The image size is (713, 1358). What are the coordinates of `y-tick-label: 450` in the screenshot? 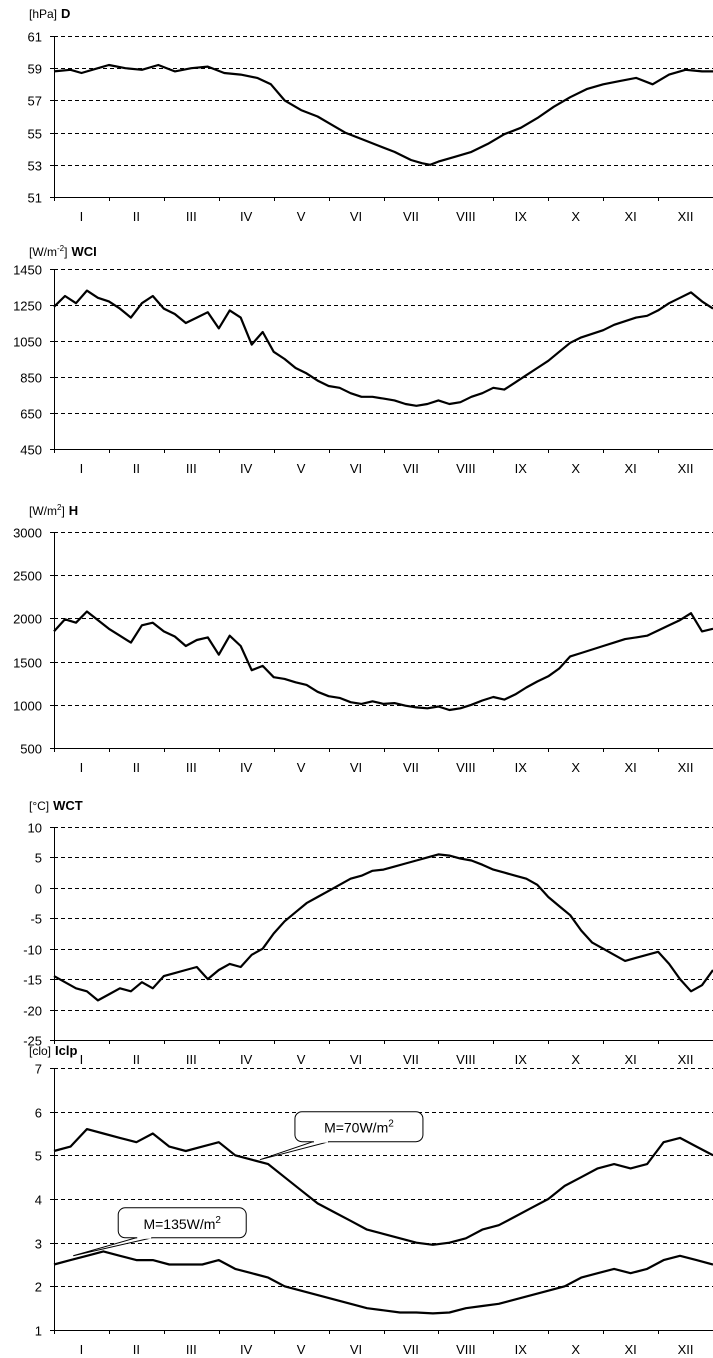 It's located at (31, 450).